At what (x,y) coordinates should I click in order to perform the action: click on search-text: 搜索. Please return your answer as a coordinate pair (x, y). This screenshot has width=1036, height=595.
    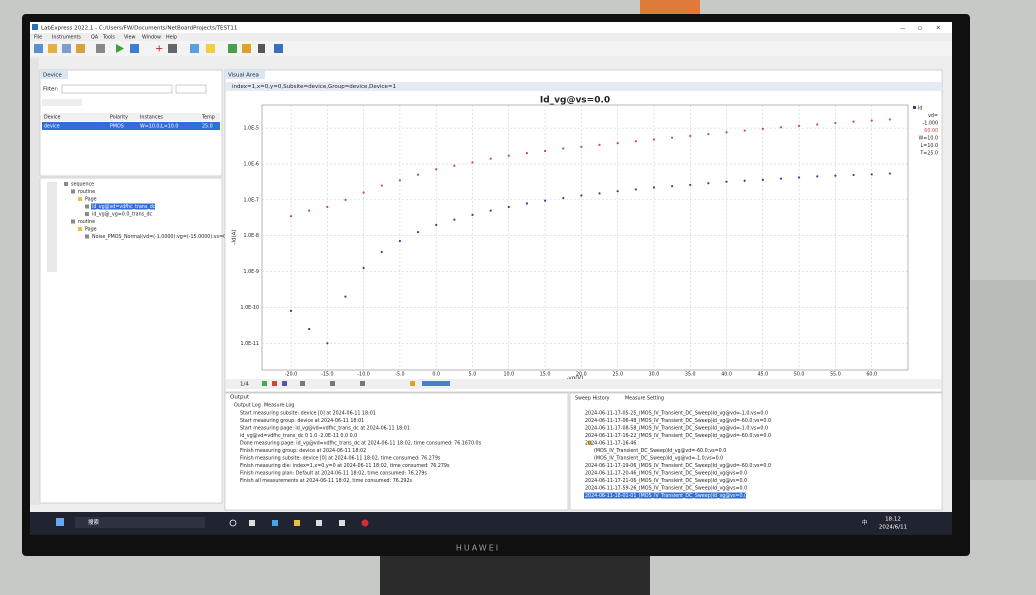
    Looking at the image, I should click on (94, 522).